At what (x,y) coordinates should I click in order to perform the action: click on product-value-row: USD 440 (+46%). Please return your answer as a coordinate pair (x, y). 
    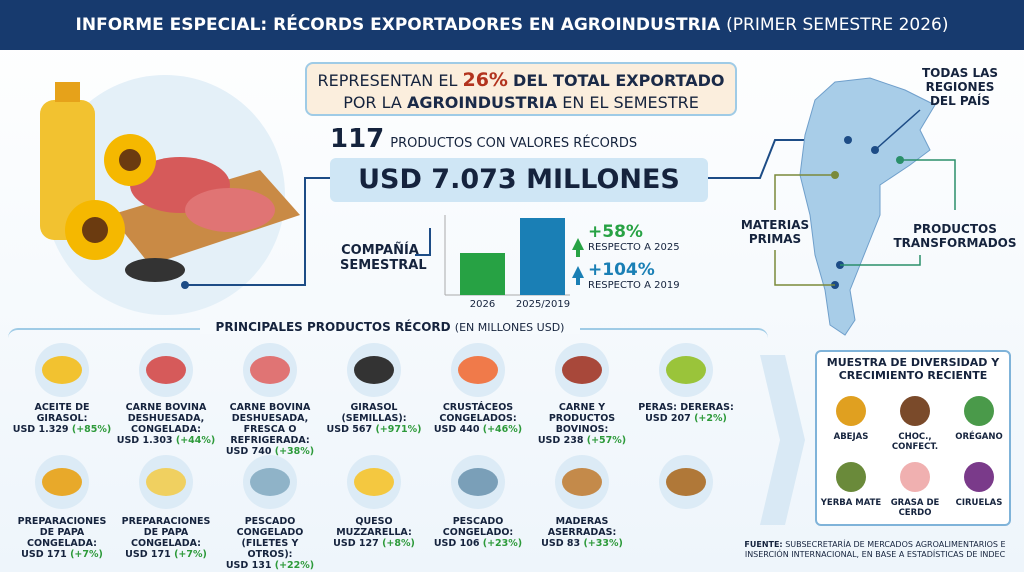
    Looking at the image, I should click on (478, 429).